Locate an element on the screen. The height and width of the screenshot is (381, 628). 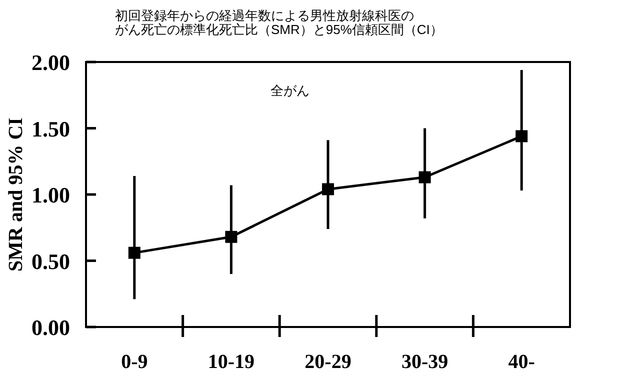
y-tick-label: 0.50 is located at coordinates (51, 261).